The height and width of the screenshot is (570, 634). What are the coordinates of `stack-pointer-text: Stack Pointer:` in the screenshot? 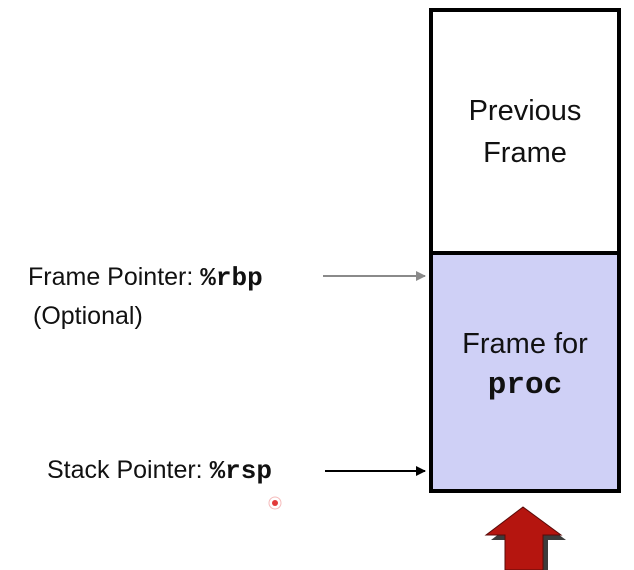 It's located at (128, 470).